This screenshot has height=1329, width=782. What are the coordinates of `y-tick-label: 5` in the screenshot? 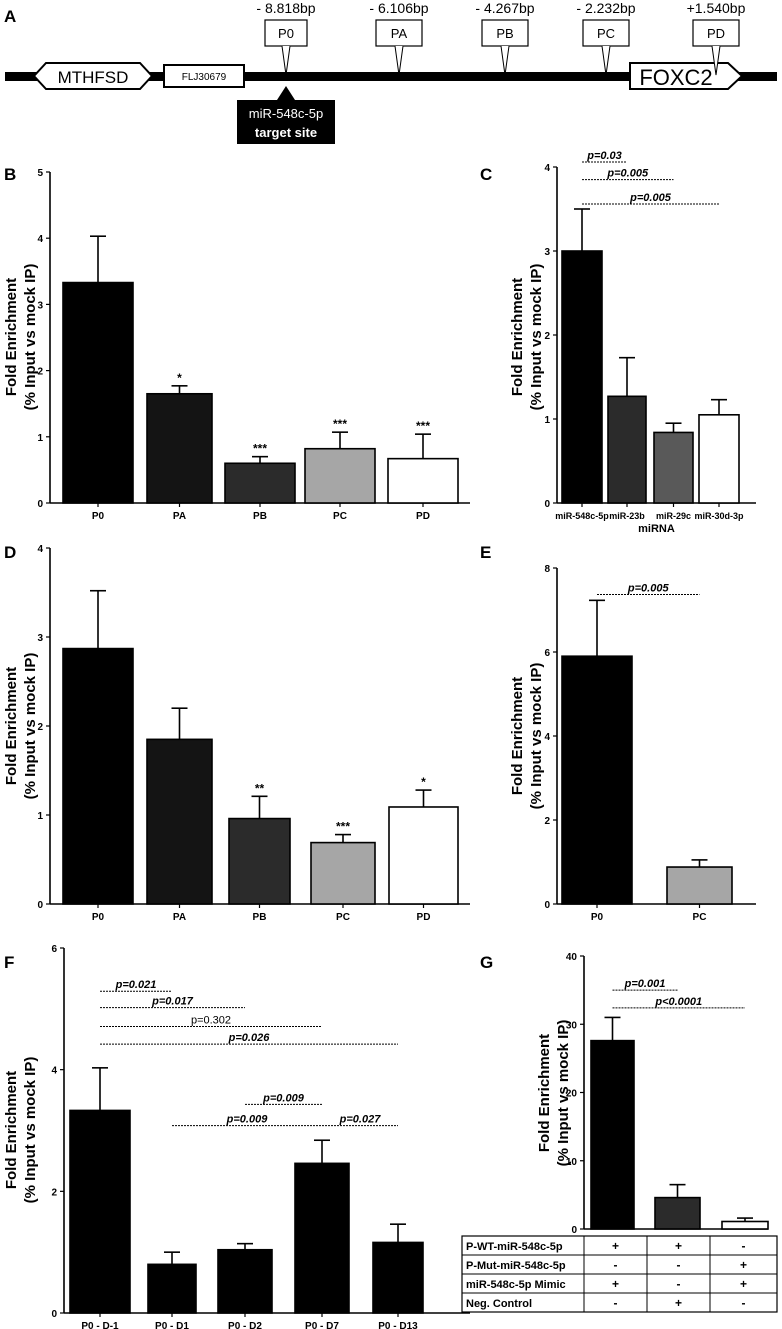 It's located at (40, 173).